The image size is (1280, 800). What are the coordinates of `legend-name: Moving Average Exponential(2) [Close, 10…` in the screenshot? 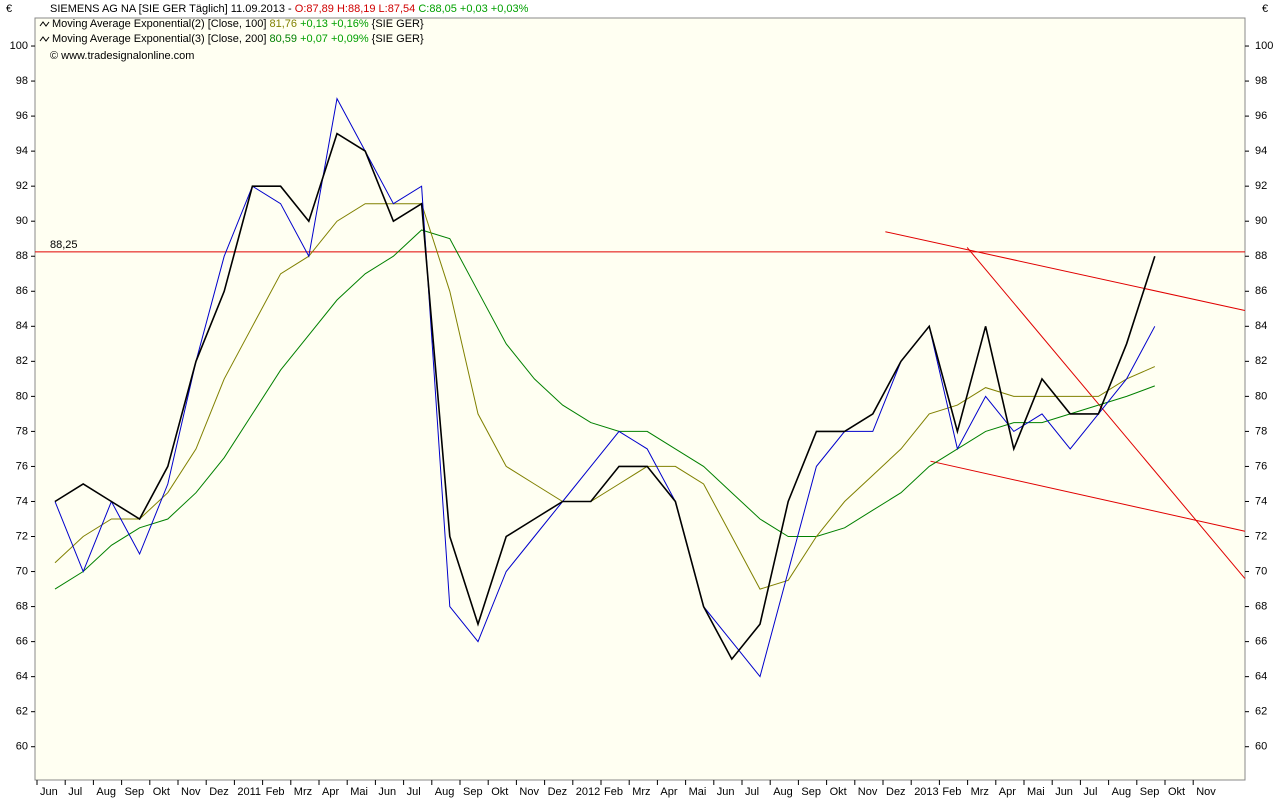 It's located at (159, 24).